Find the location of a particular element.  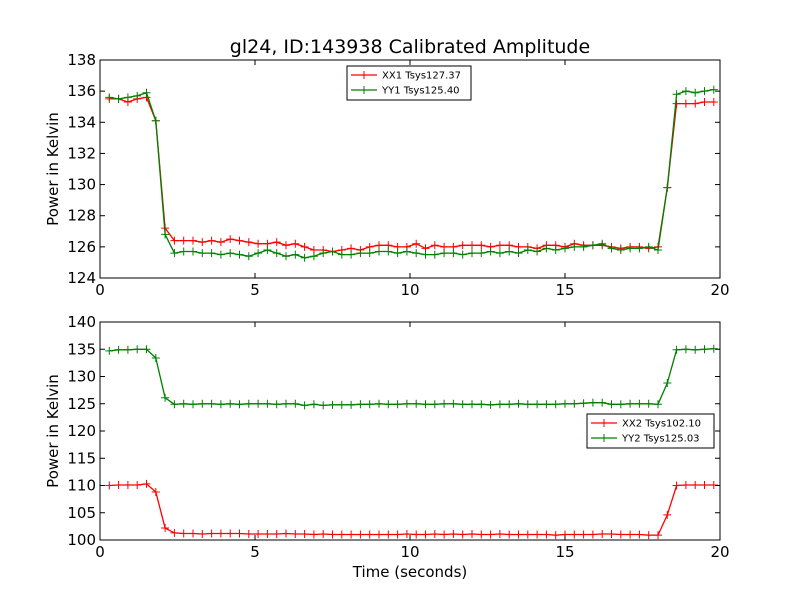

y-tick-label: 135 is located at coordinates (81, 349).